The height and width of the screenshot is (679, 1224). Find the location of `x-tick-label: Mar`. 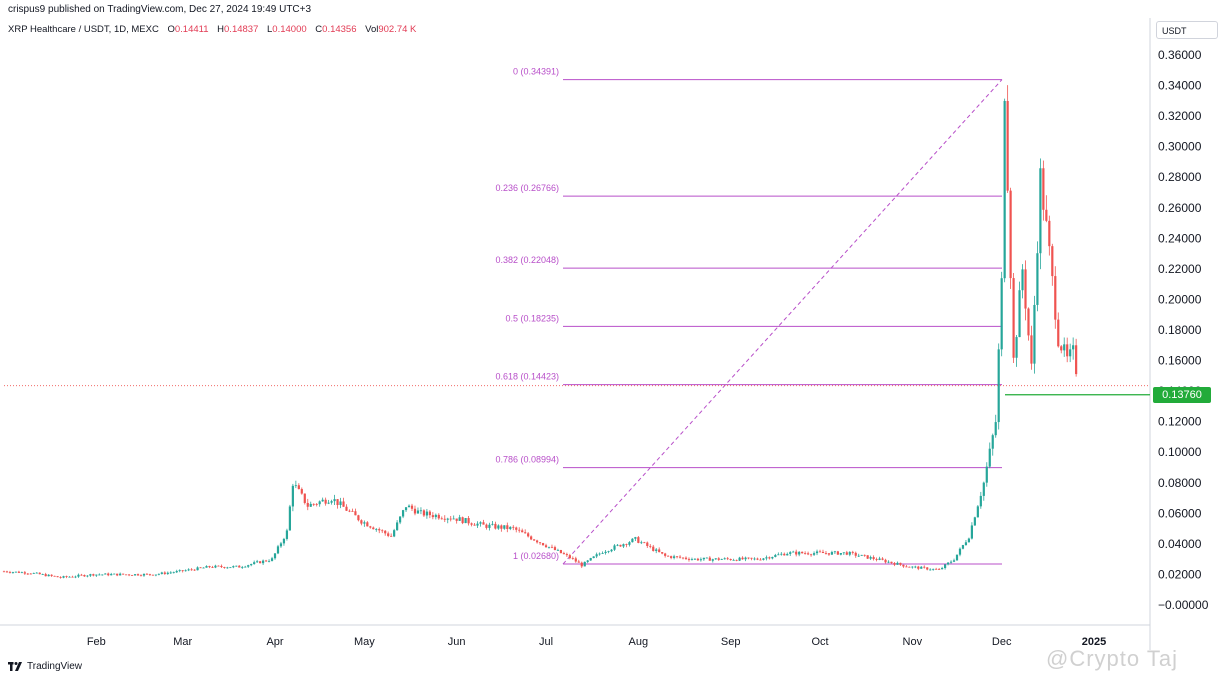

x-tick-label: Mar is located at coordinates (182, 642).